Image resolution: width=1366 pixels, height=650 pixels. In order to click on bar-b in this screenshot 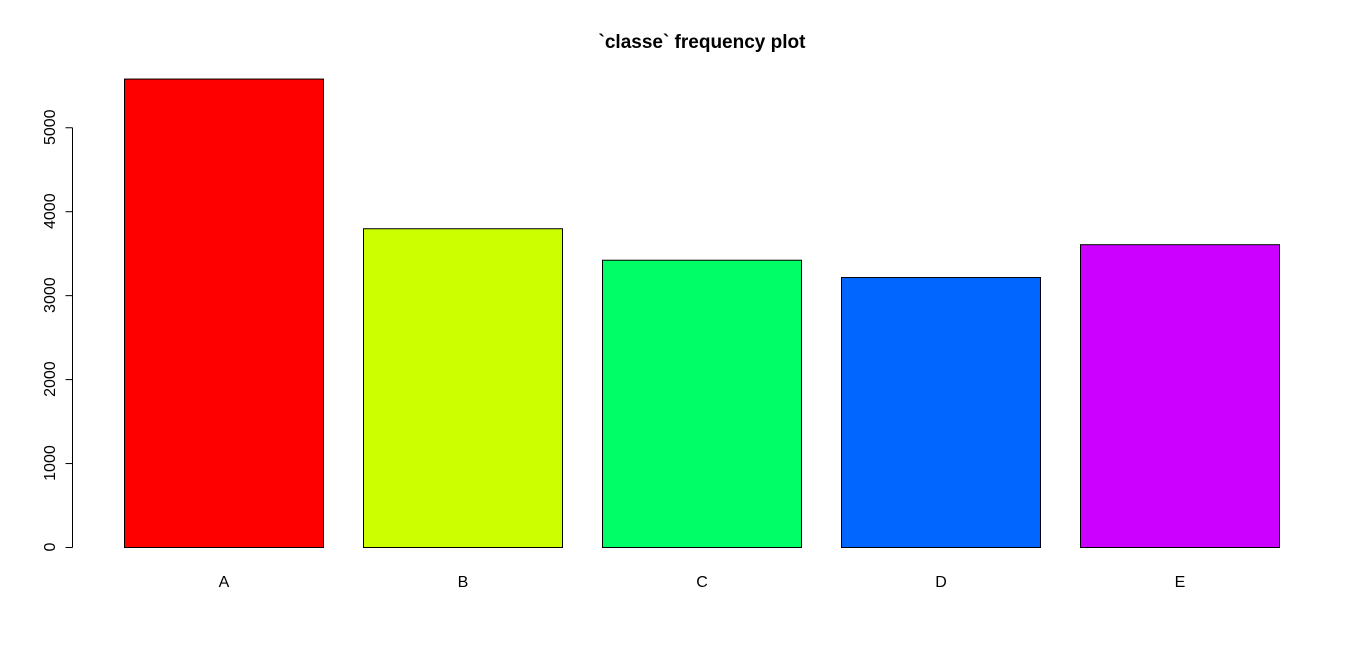, I will do `click(463, 388)`.